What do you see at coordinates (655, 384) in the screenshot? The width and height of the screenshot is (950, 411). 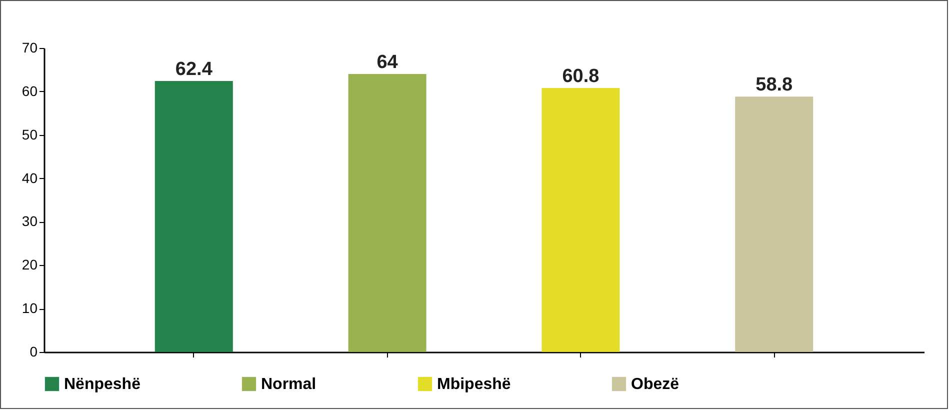 I see `legend-label: Obezë` at bounding box center [655, 384].